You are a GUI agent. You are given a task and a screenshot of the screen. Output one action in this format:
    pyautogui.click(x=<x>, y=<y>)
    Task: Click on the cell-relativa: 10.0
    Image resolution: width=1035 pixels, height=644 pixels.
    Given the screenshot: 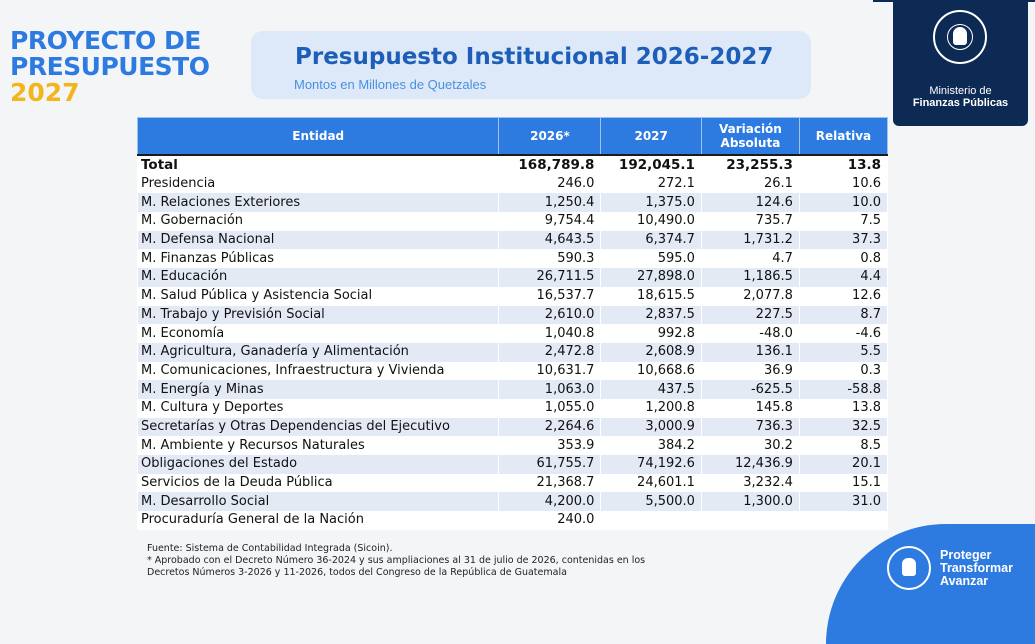 What is the action you would take?
    pyautogui.click(x=843, y=203)
    